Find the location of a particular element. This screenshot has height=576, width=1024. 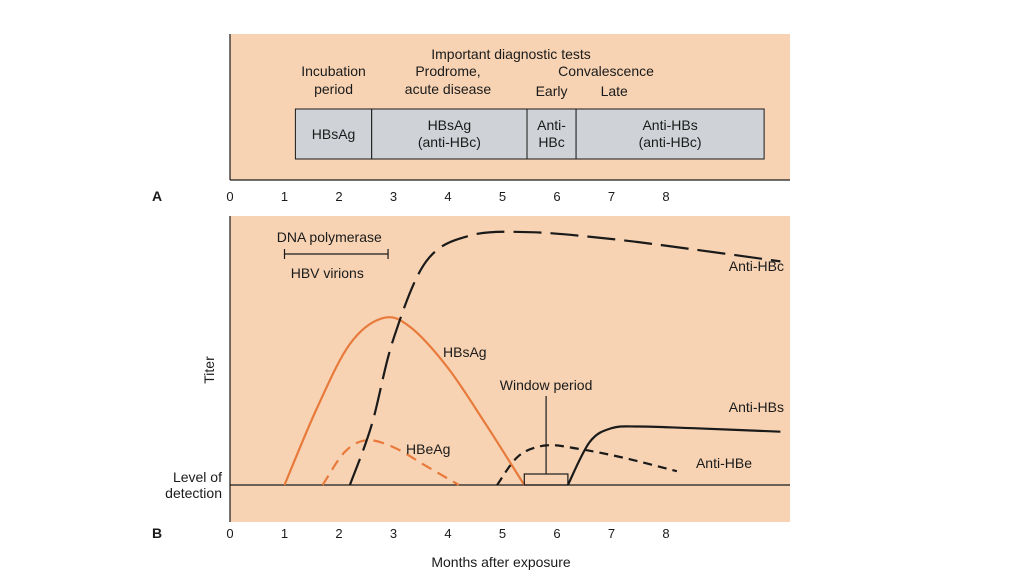

hbv-virions-label: HBV virions is located at coordinates (327, 273).